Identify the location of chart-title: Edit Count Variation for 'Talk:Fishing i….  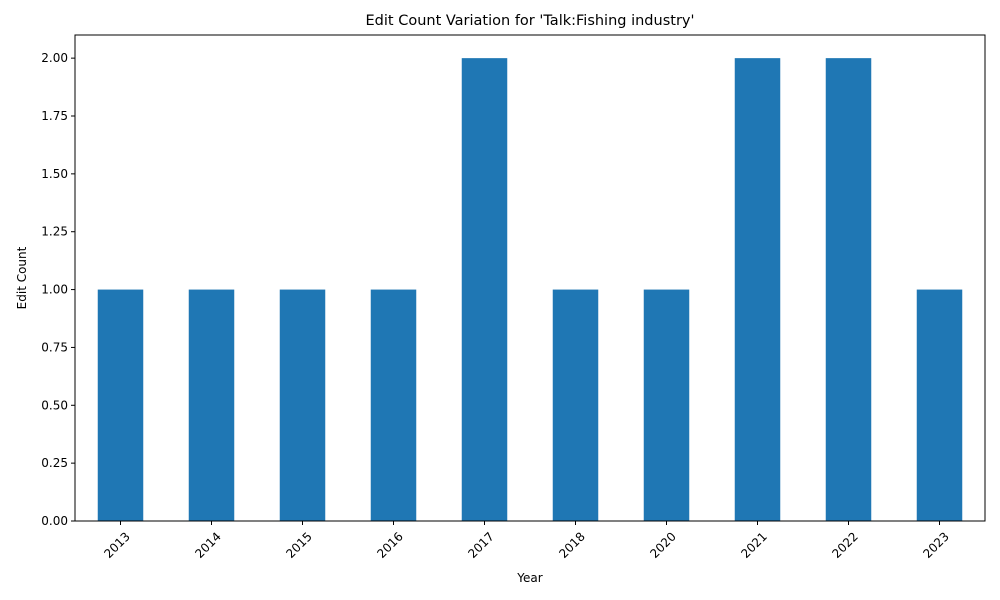
(530, 21).